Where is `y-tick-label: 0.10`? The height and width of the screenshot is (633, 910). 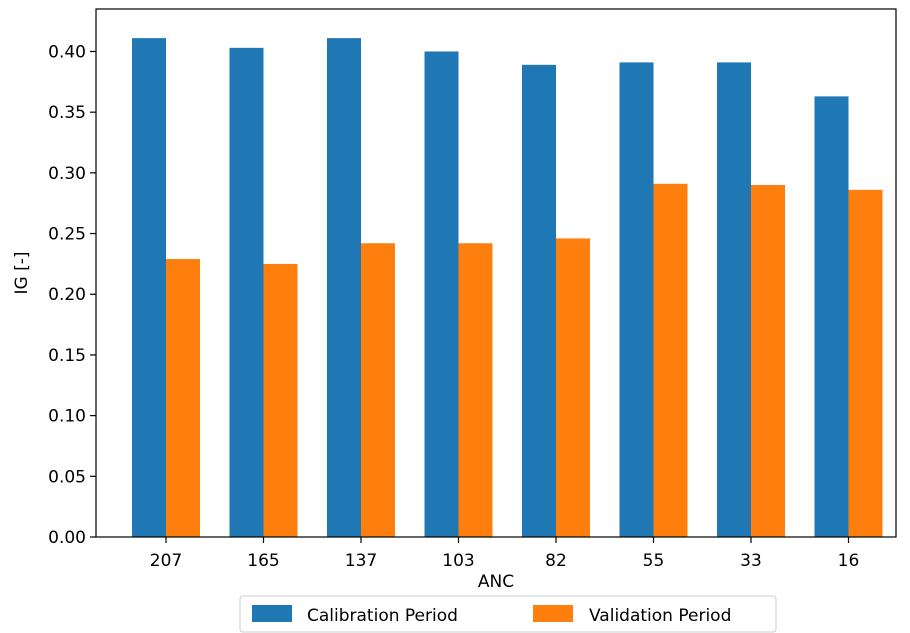
y-tick-label: 0.10 is located at coordinates (67, 417).